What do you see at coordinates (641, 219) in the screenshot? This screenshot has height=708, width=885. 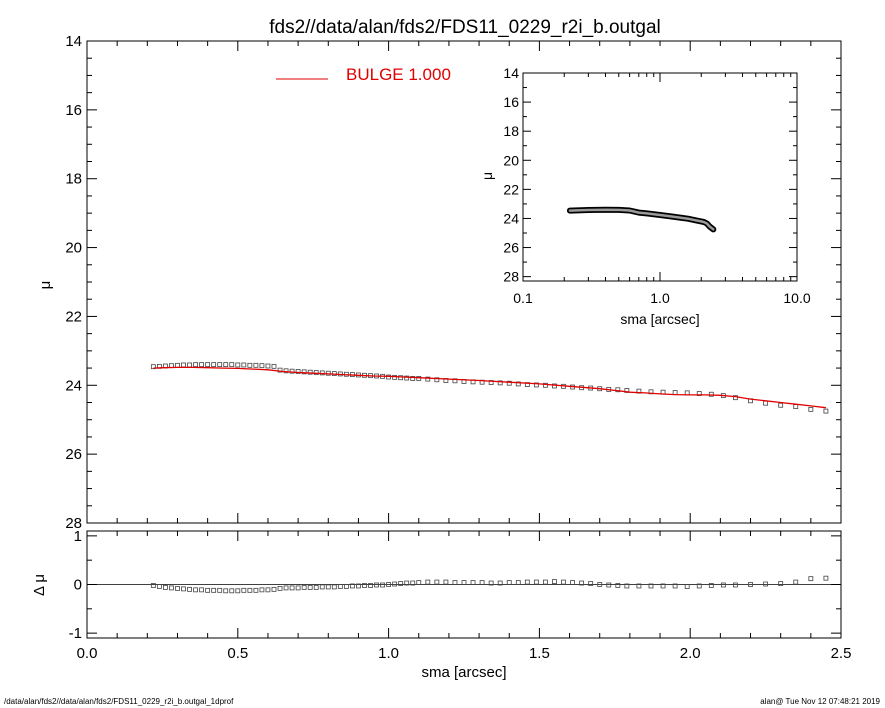 I see `inset-profile-line` at bounding box center [641, 219].